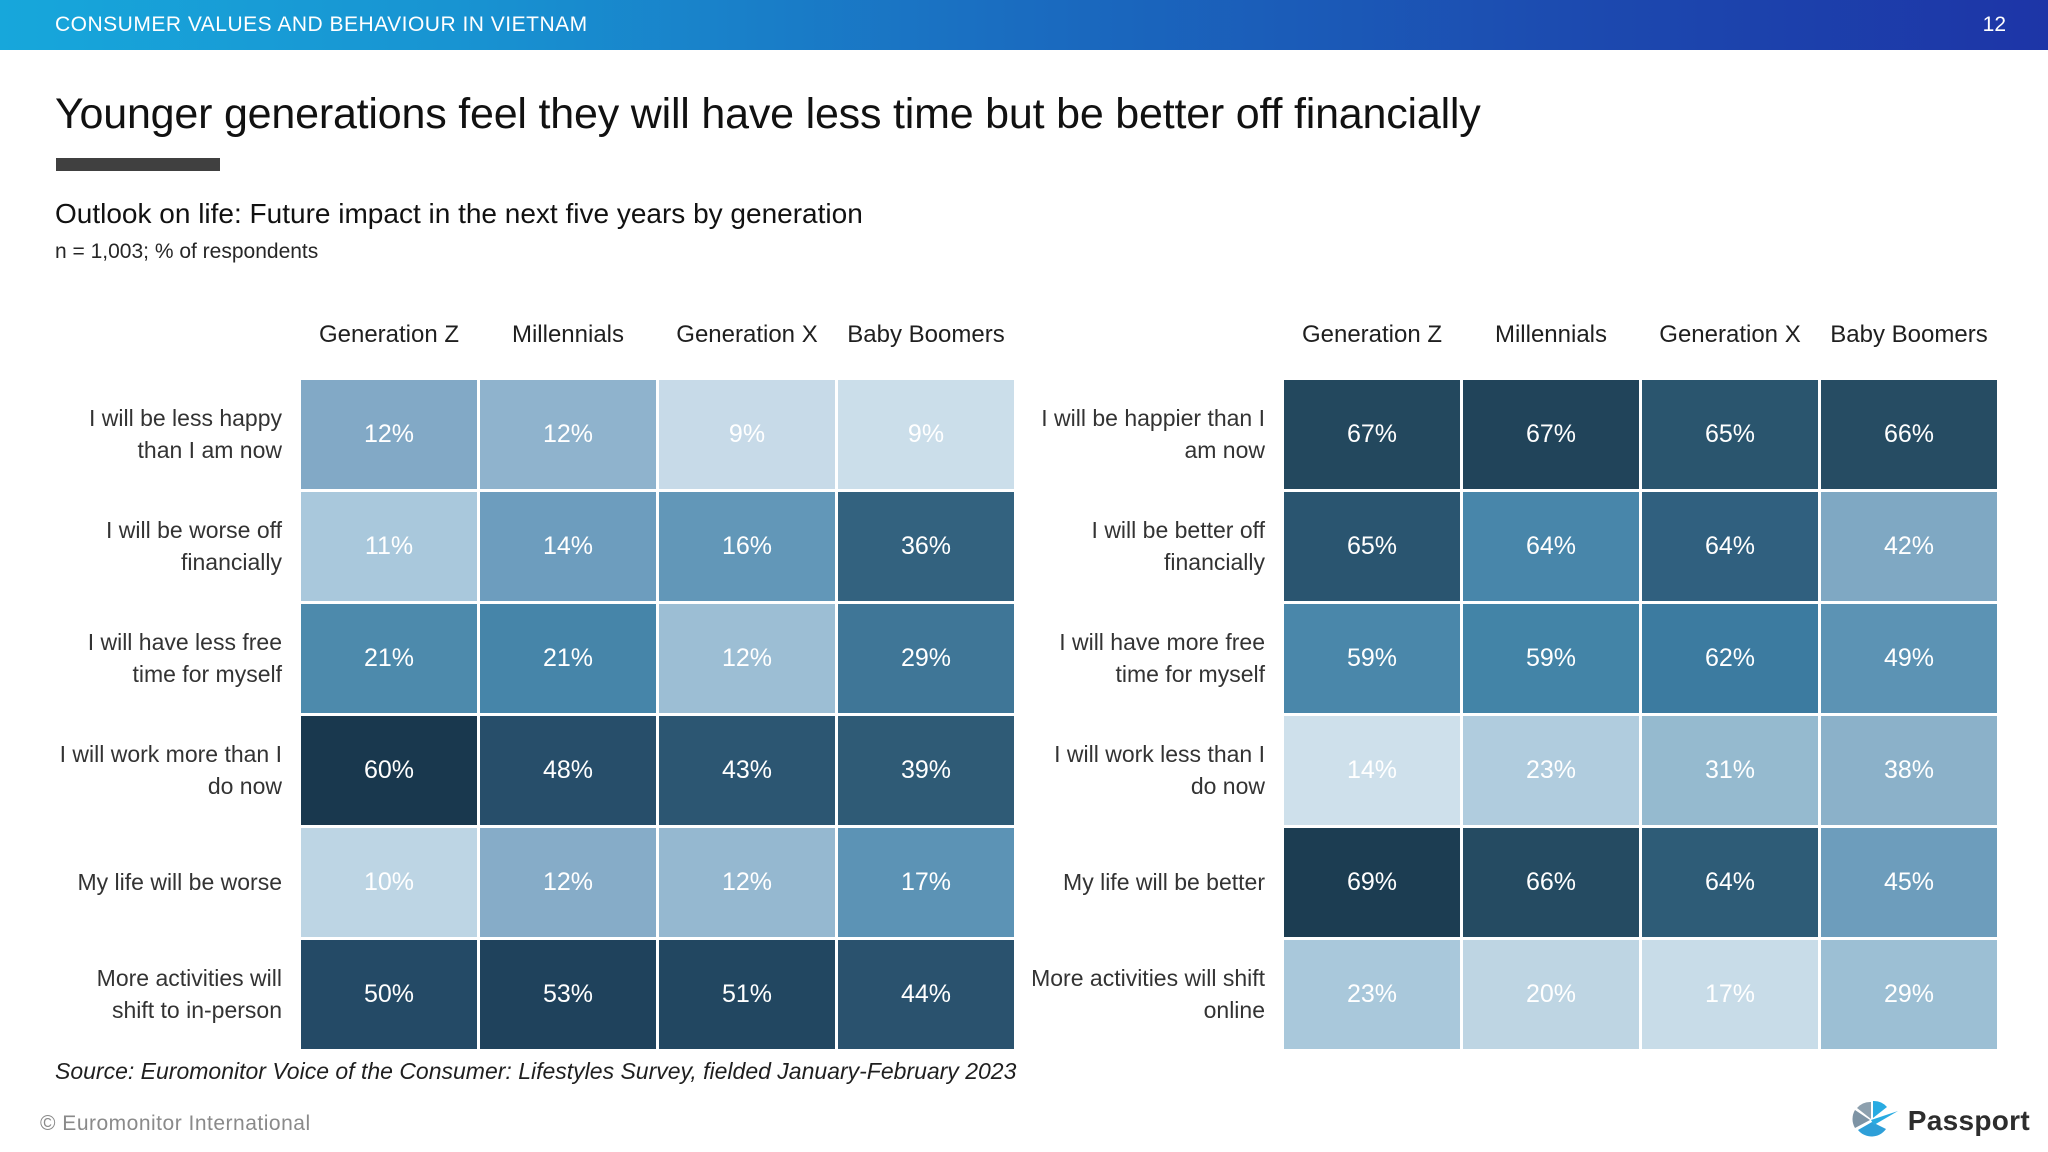 The width and height of the screenshot is (2048, 1152). Describe the element at coordinates (389, 770) in the screenshot. I see `heatmap-cell: 60%` at that location.